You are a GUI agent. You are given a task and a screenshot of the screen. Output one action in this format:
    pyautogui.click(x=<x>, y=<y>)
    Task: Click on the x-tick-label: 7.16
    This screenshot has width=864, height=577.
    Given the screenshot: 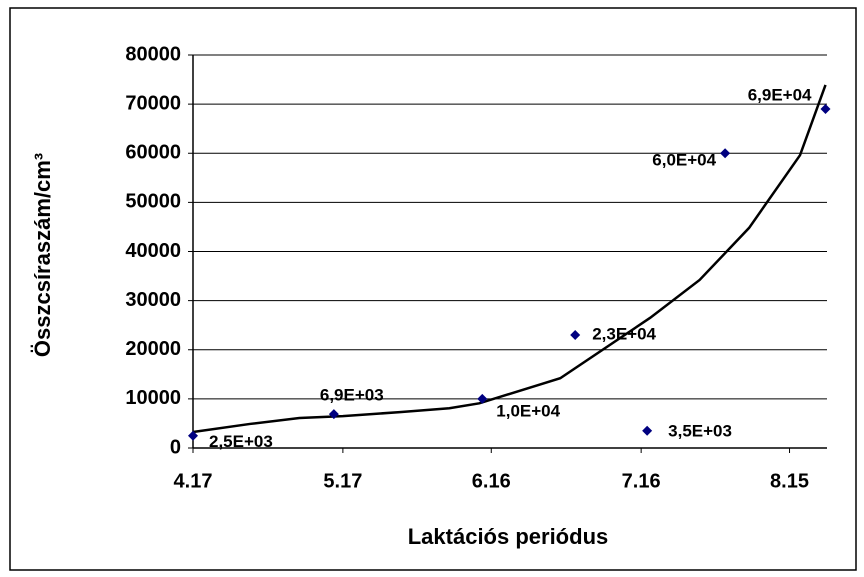 What is the action you would take?
    pyautogui.click(x=641, y=481)
    